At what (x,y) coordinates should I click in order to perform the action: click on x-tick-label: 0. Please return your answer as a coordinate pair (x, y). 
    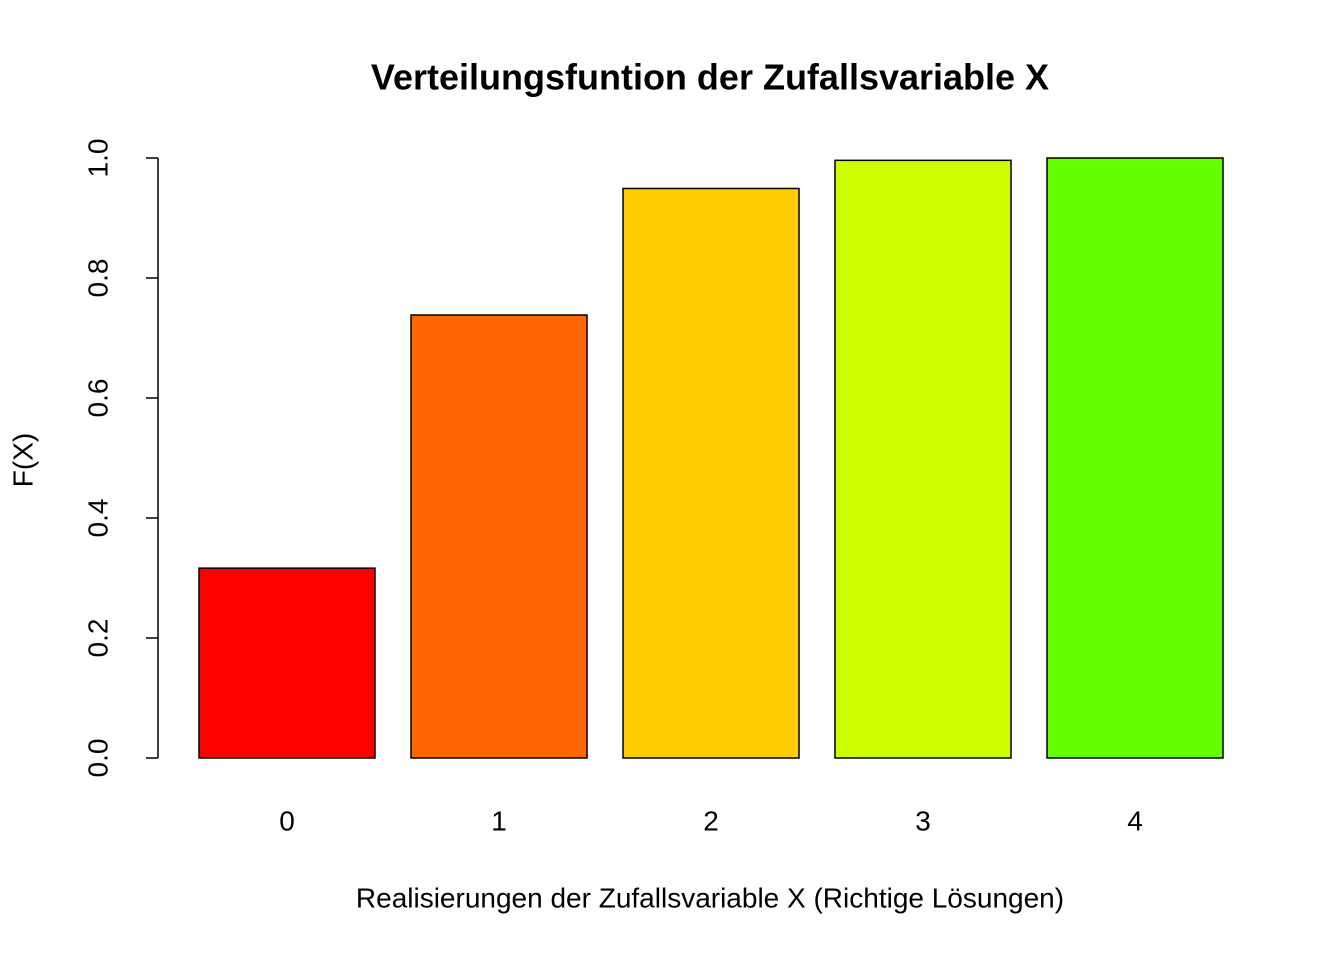
    Looking at the image, I should click on (287, 820).